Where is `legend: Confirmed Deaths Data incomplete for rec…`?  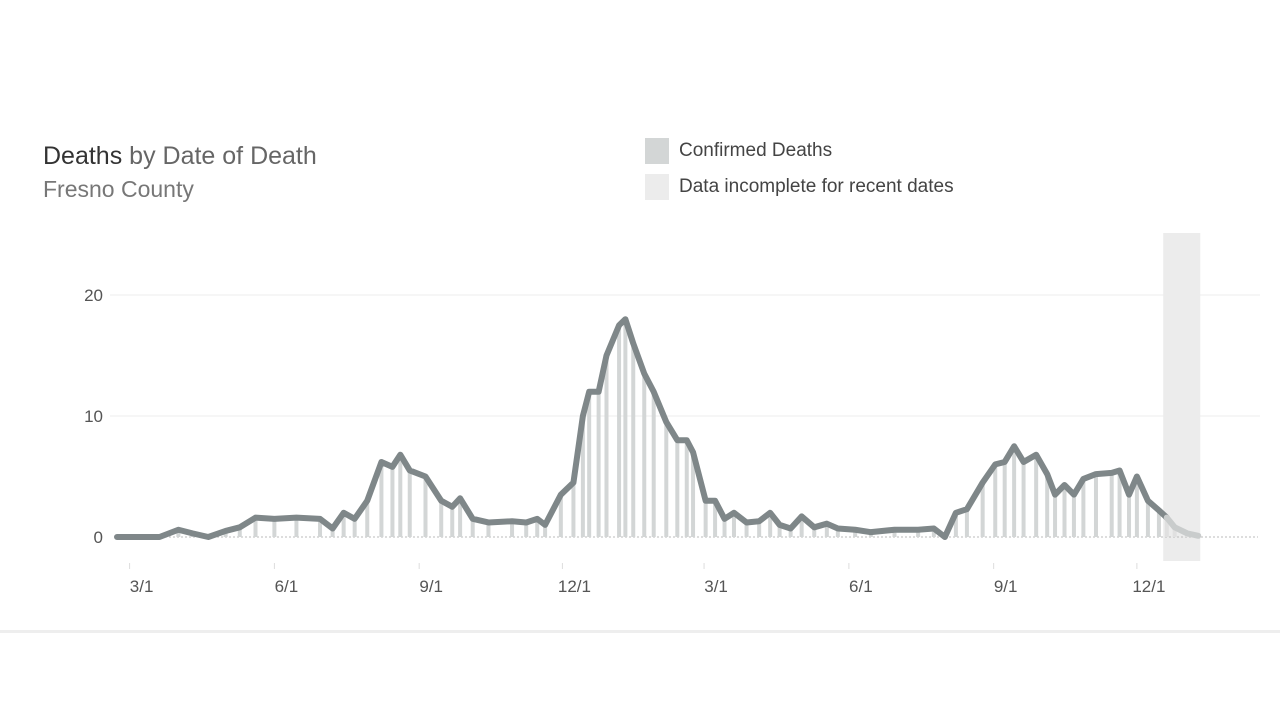 legend: Confirmed Deaths Data incomplete for rec… is located at coordinates (799, 169).